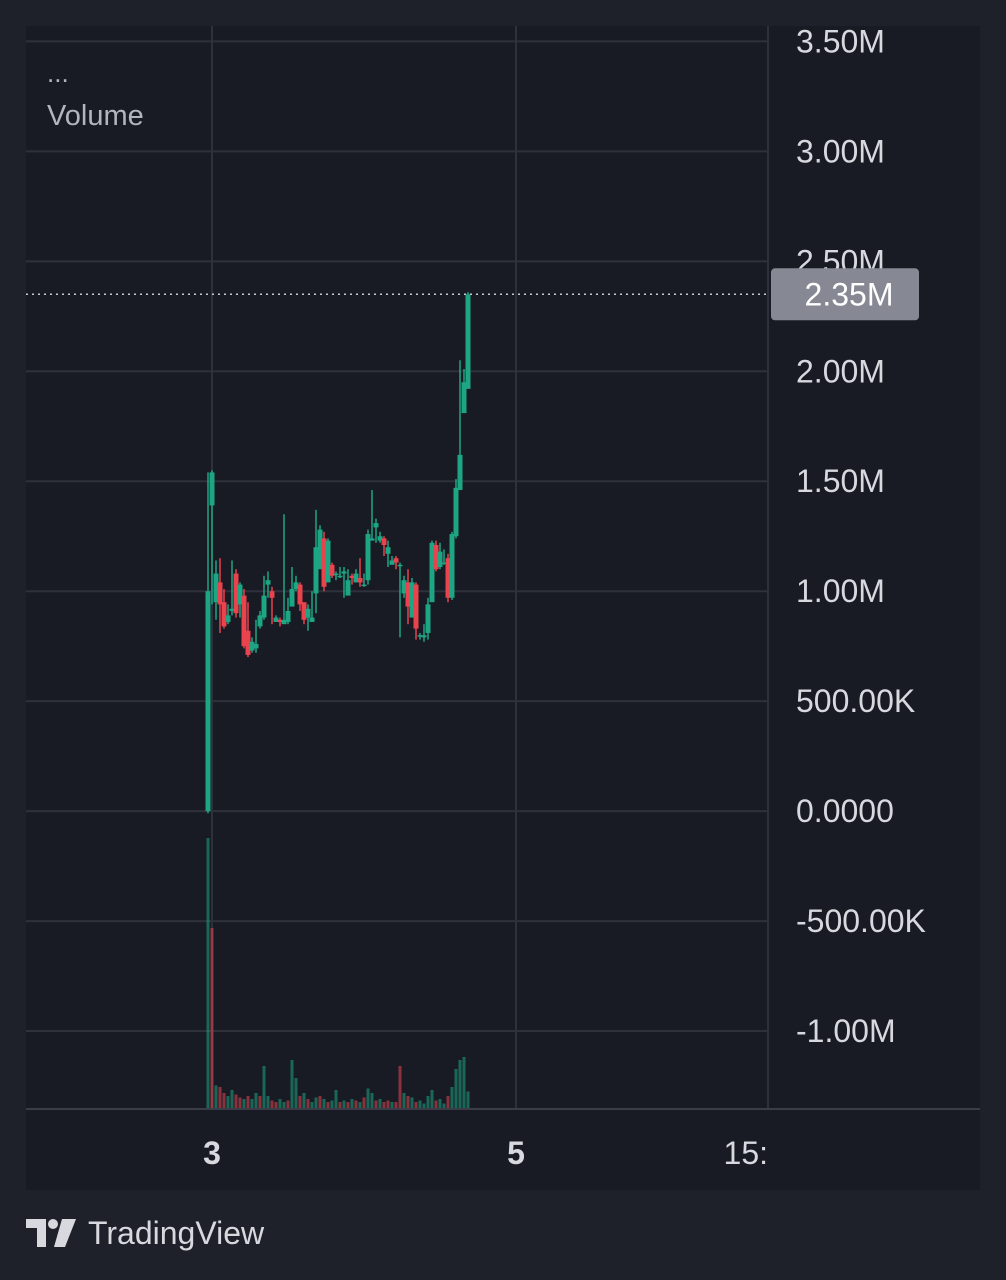 The width and height of the screenshot is (1006, 1280). What do you see at coordinates (51, 1233) in the screenshot?
I see `tradingview-logo-icon` at bounding box center [51, 1233].